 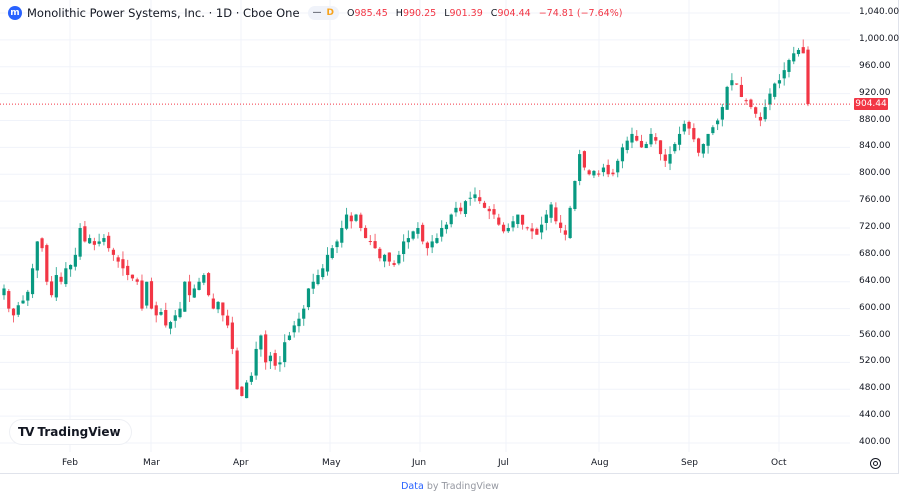 I want to click on price-tick-label: 480.00, so click(x=875, y=388).